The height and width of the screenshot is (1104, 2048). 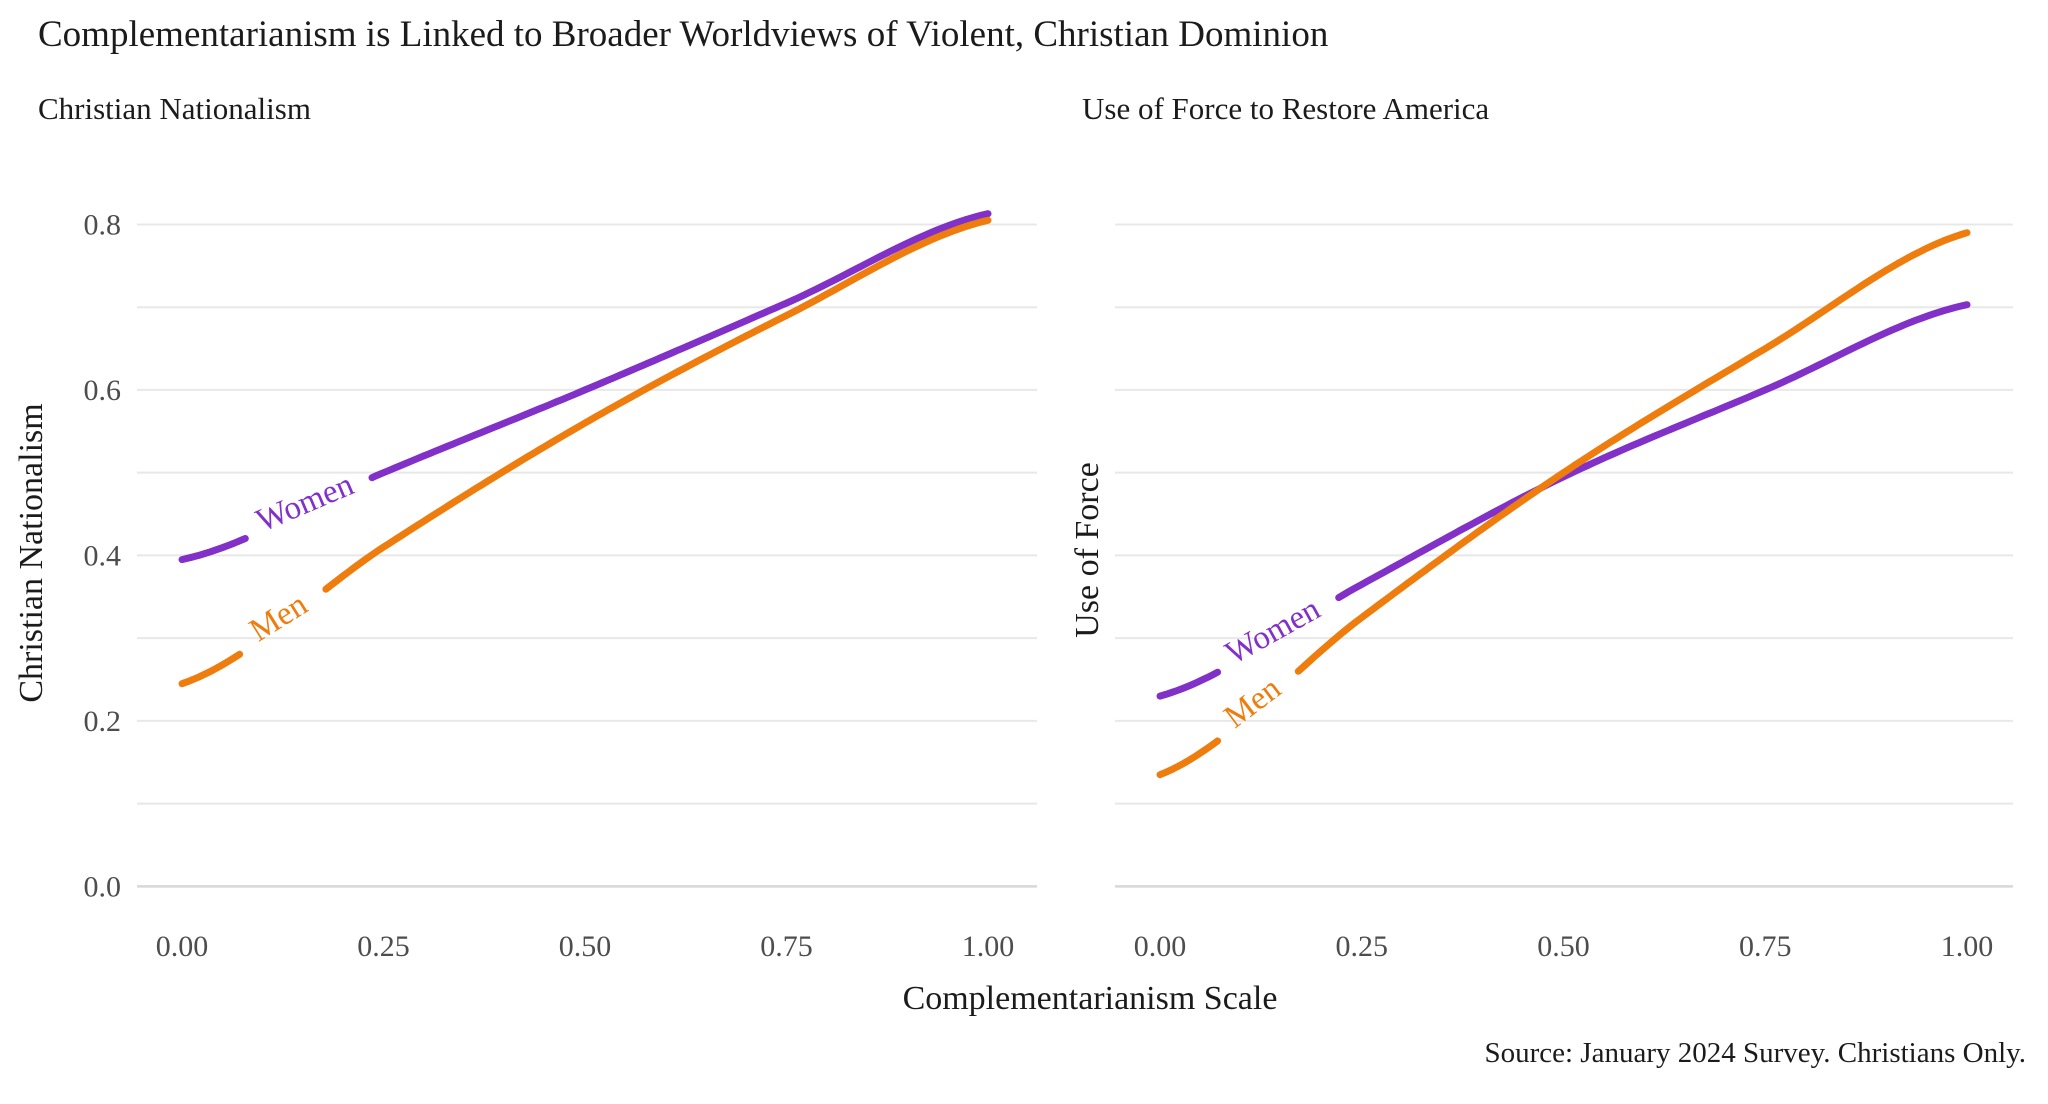 I want to click on y-tick-label: 0.6, so click(x=103, y=390).